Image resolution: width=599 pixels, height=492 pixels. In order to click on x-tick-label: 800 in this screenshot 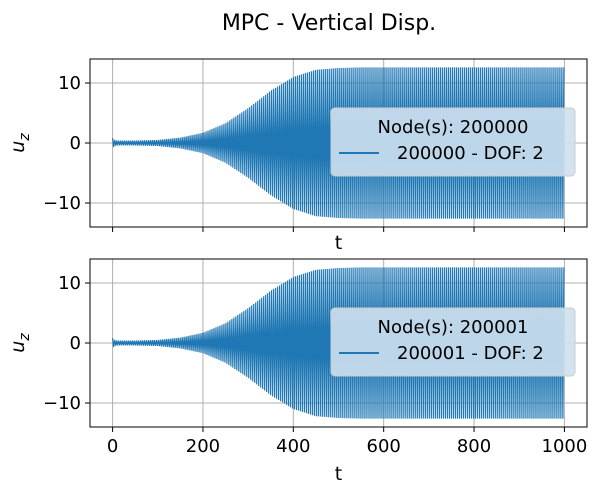, I will do `click(474, 446)`.